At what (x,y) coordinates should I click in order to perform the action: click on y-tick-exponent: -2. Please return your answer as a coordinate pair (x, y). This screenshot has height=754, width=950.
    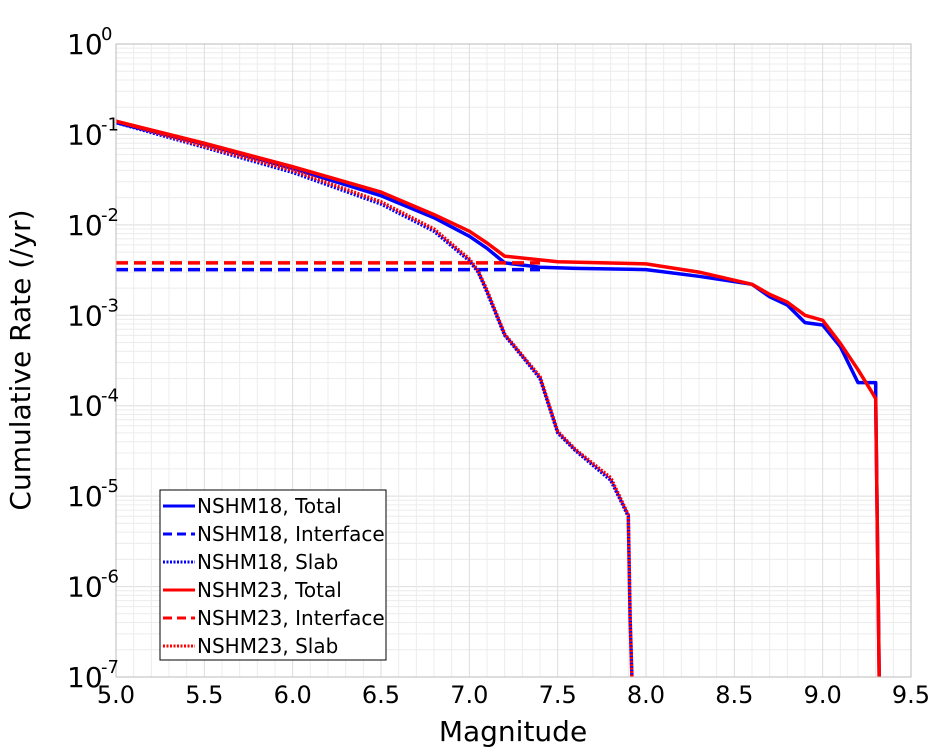
    Looking at the image, I should click on (110, 215).